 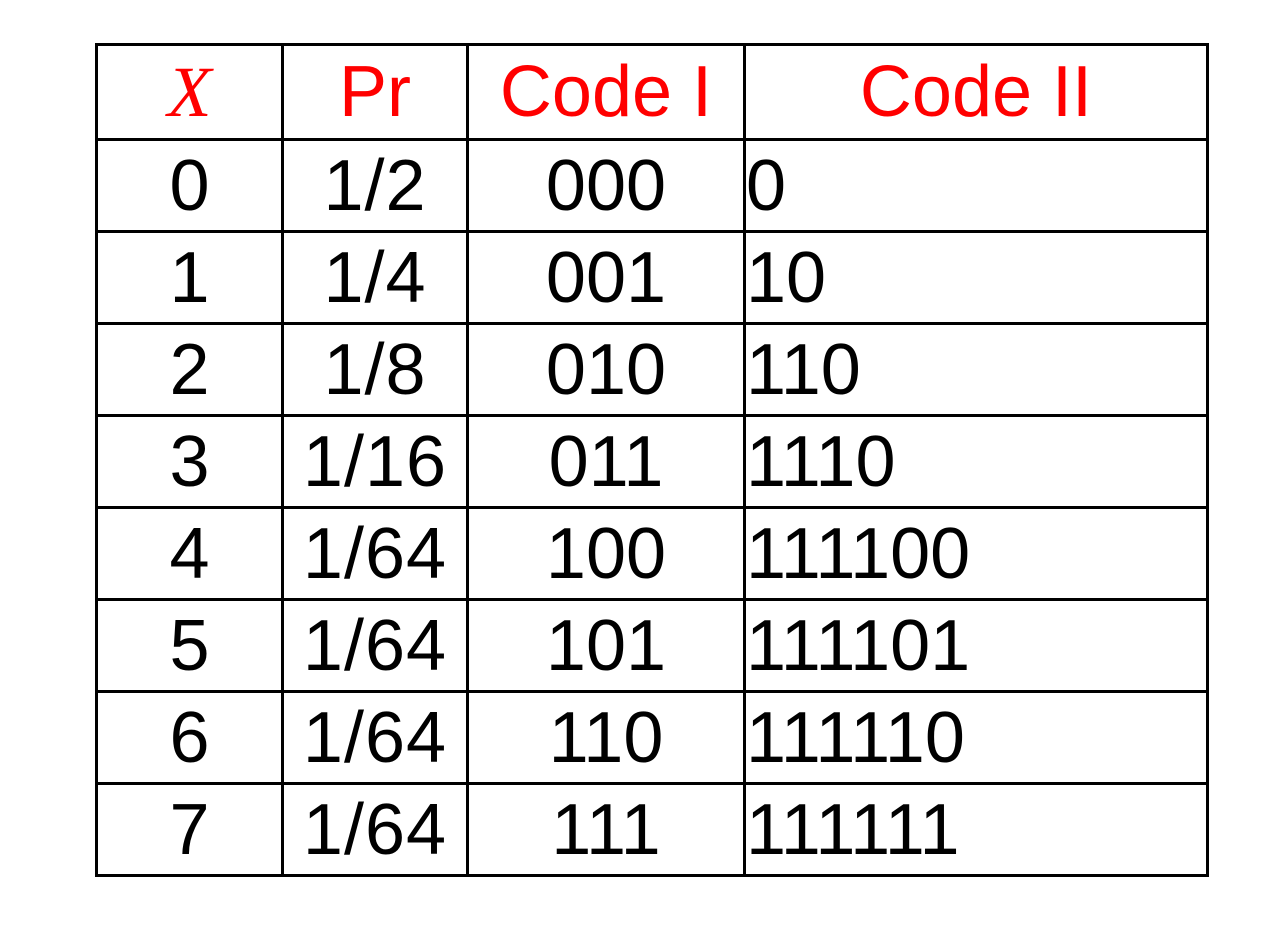 I want to click on cell-pr: 1/2, so click(x=375, y=185).